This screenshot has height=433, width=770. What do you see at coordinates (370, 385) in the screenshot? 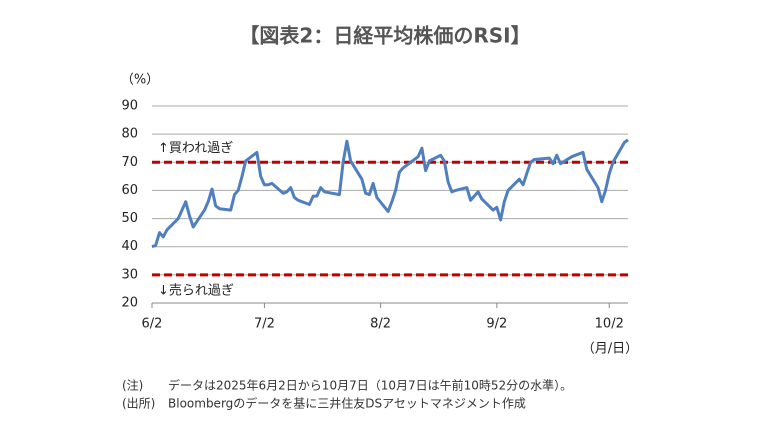
I see `note-text: データは2025年6月2日から10月7日（10月7日は午前10時52分の水準）。` at bounding box center [370, 385].